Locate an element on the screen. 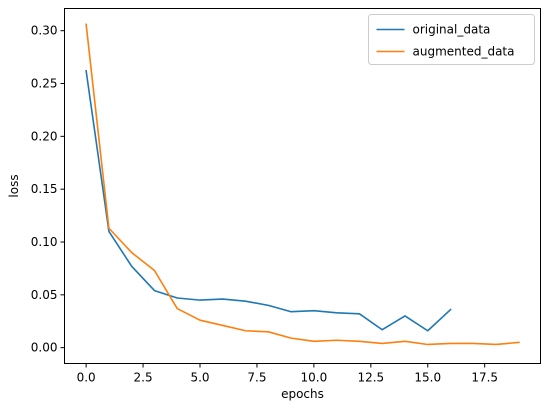  y-axis: 0.00 0.05 0.10 0.15 0.20 0.25 0.30 is located at coordinates (48, 189).